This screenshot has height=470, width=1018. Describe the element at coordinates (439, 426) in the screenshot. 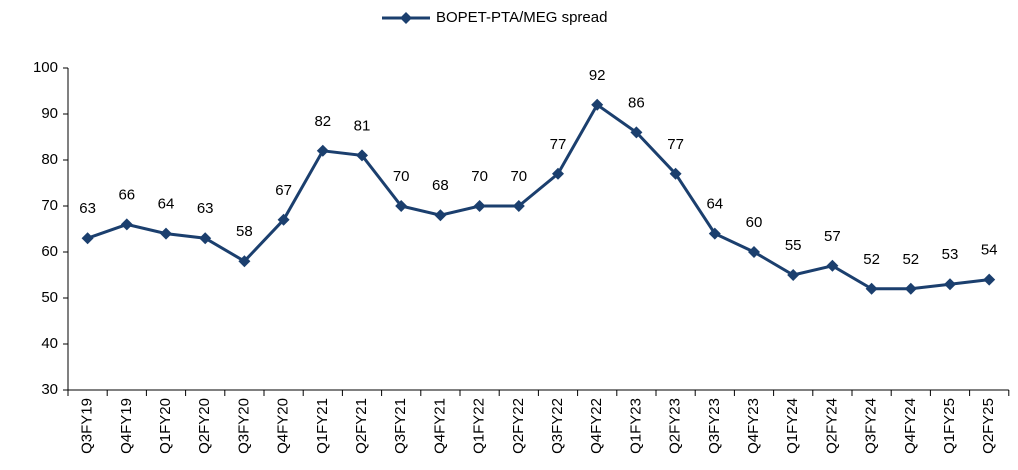

I see `x-tick-label: Q4FY21` at that location.